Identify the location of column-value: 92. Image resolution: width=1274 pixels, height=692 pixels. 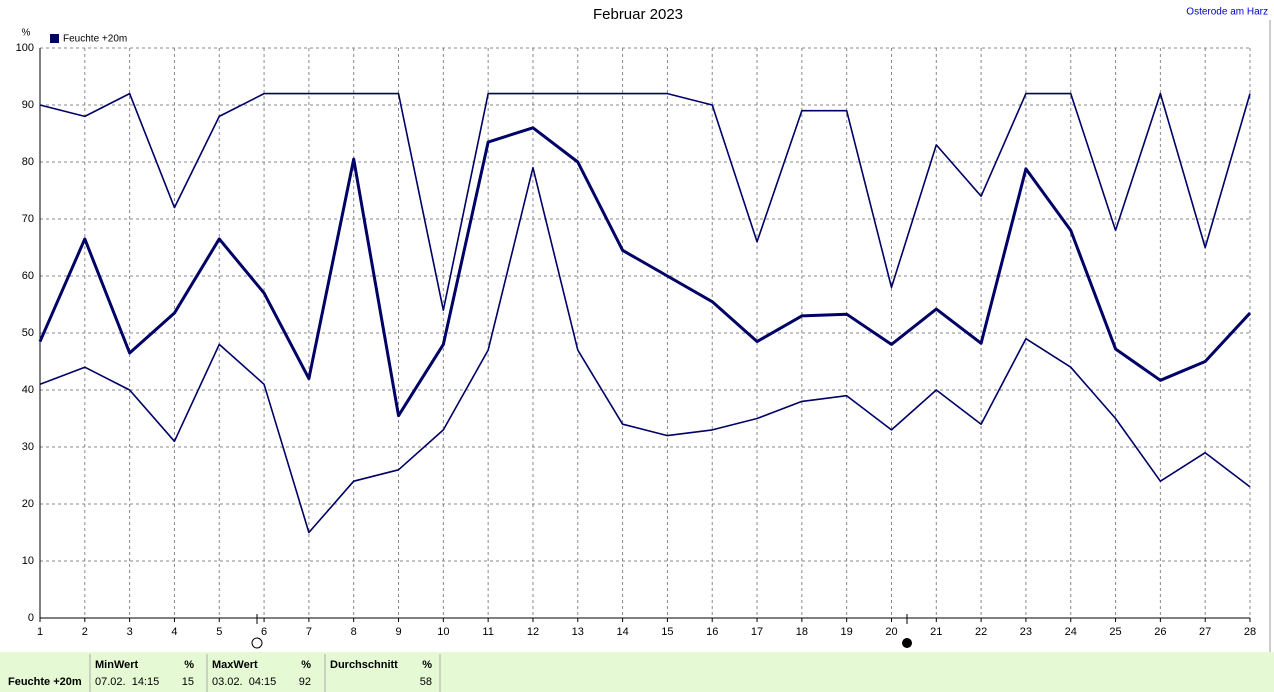
(305, 682).